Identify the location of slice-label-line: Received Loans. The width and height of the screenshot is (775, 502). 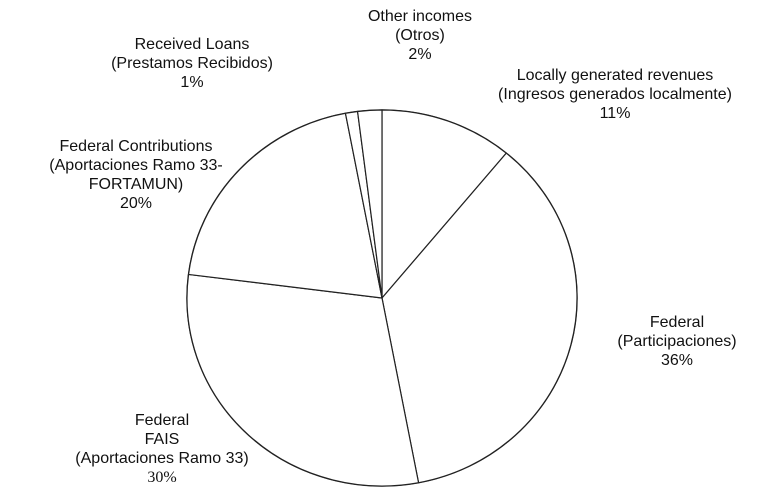
(192, 44).